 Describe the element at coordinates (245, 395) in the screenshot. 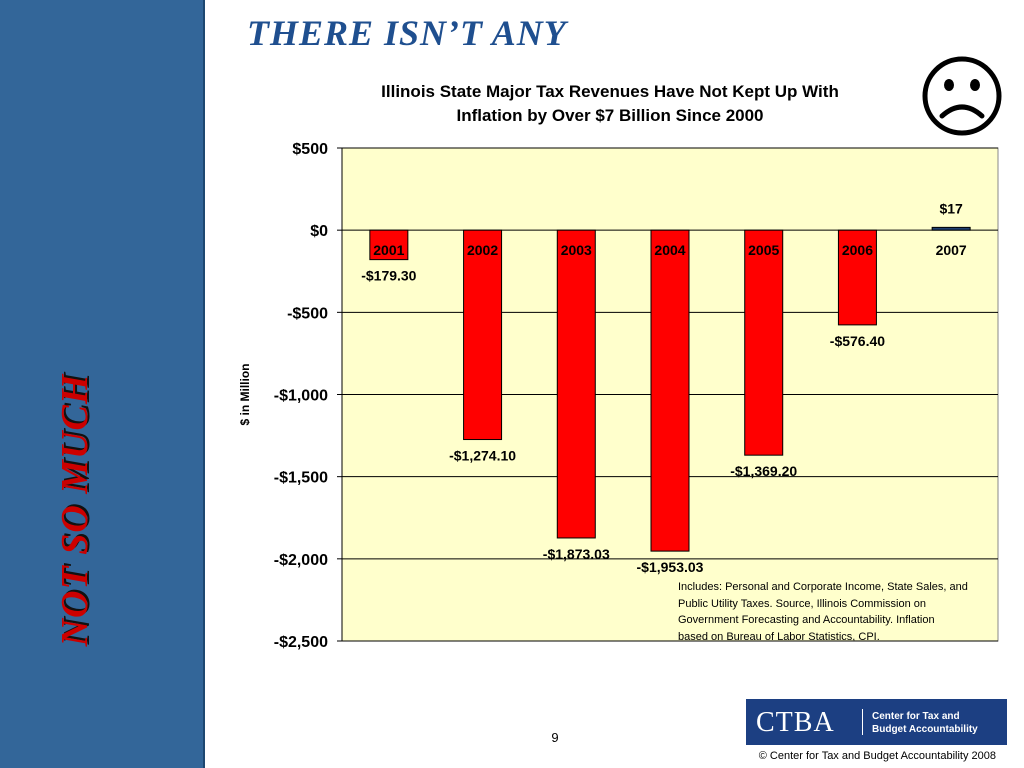

I see `y-axis-label: $ in Million` at that location.